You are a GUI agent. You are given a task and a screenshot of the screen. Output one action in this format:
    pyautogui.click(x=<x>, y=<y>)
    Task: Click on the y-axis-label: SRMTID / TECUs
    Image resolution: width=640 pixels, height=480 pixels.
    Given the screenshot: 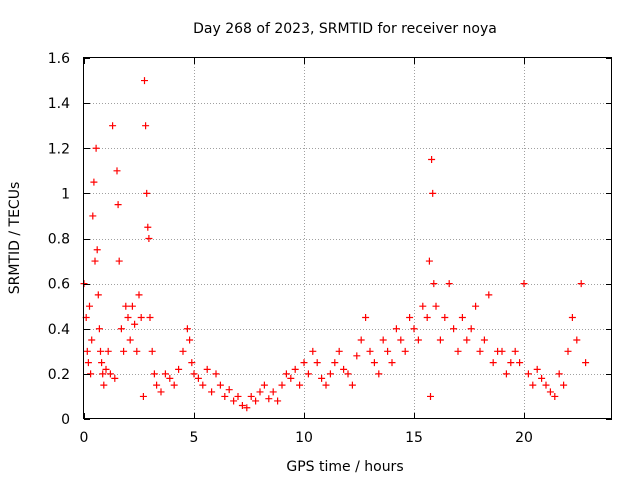 What is the action you would take?
    pyautogui.click(x=15, y=238)
    